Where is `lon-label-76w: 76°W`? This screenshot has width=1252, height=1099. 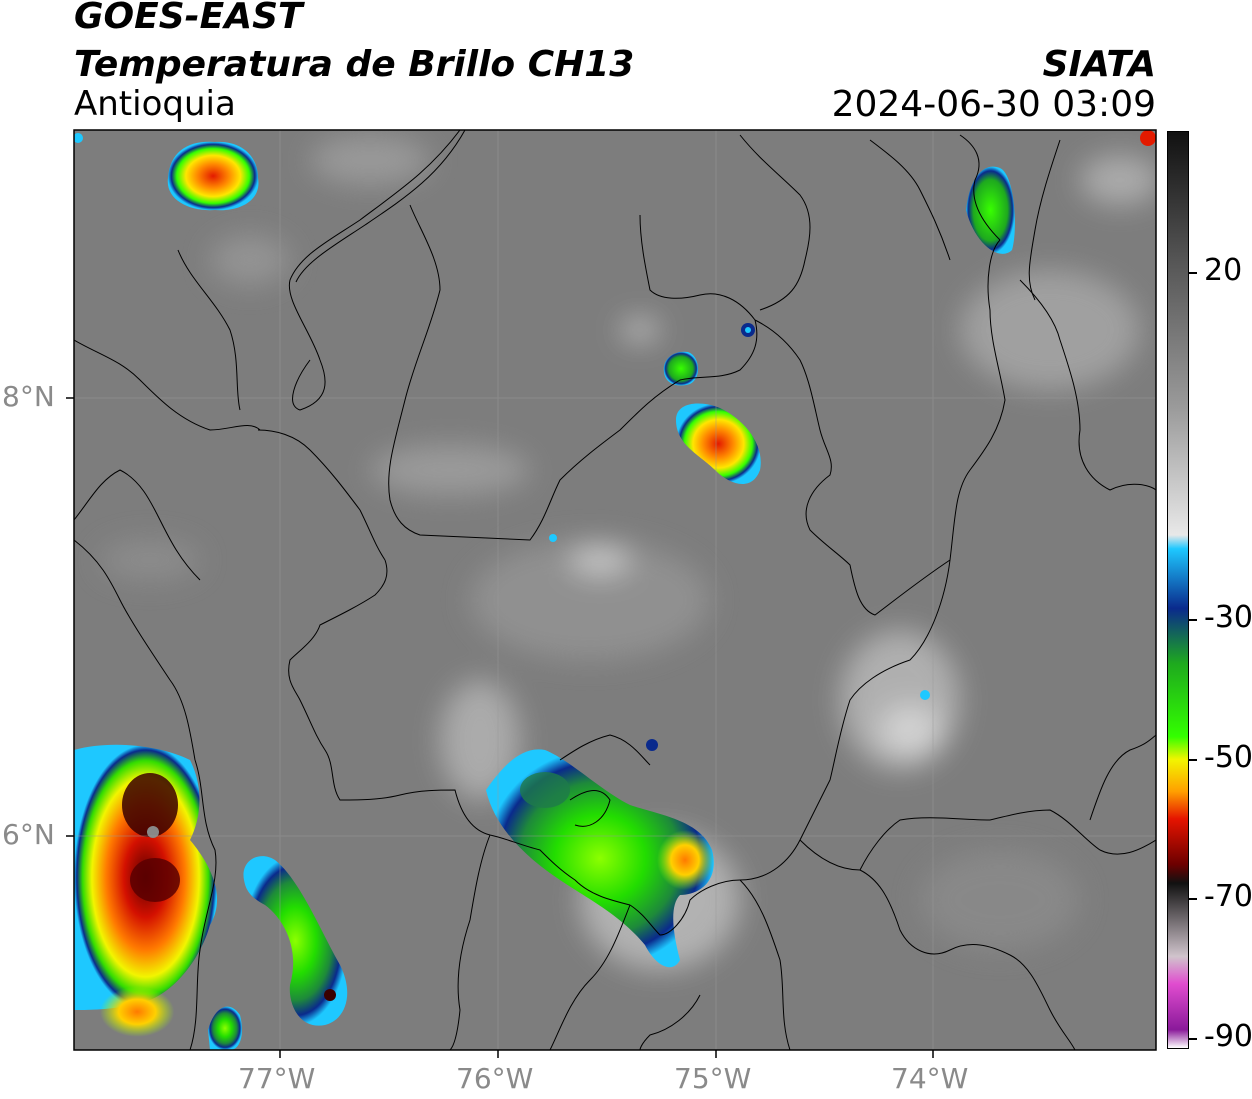 lon-label-76w: 76°W is located at coordinates (495, 1078).